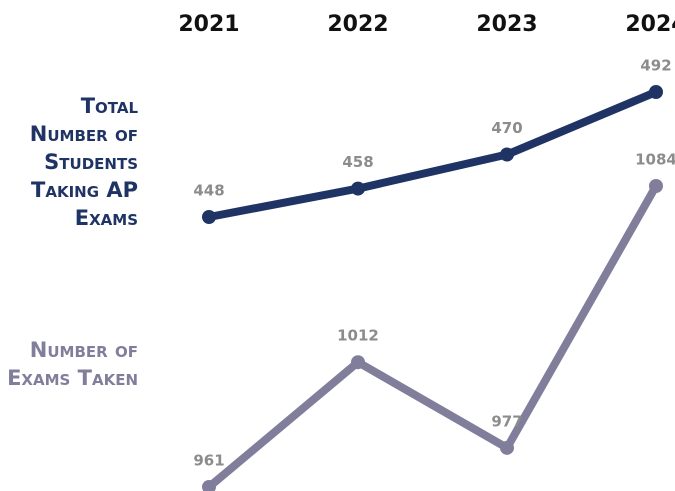 The width and height of the screenshot is (675, 491). Describe the element at coordinates (208, 461) in the screenshot. I see `value-label: 961` at that location.